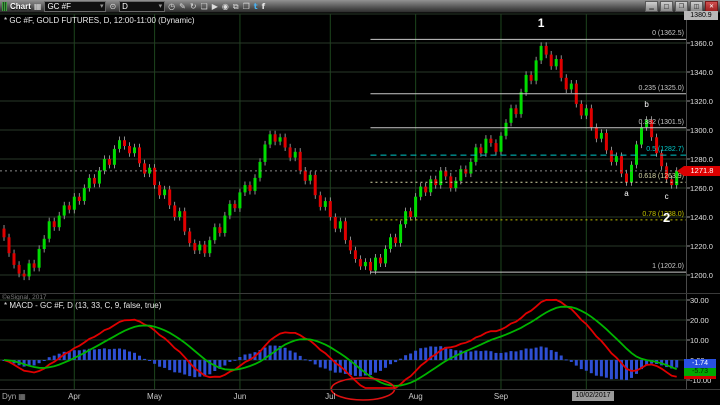 The image size is (720, 405). What do you see at coordinates (415, 396) in the screenshot?
I see `month-label: Aug` at bounding box center [415, 396].